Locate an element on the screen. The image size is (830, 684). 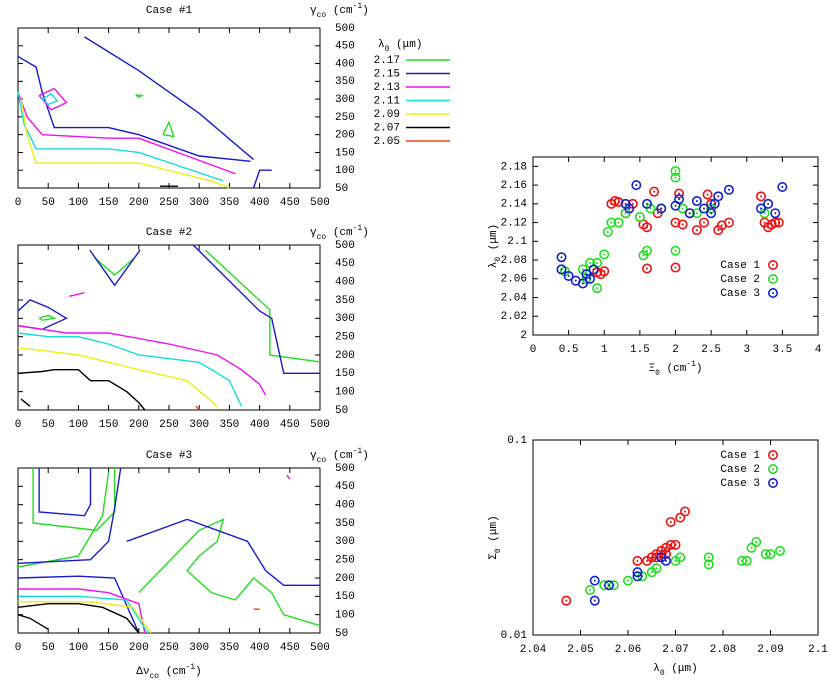
x-tick-label: 2.1 is located at coordinates (818, 650).